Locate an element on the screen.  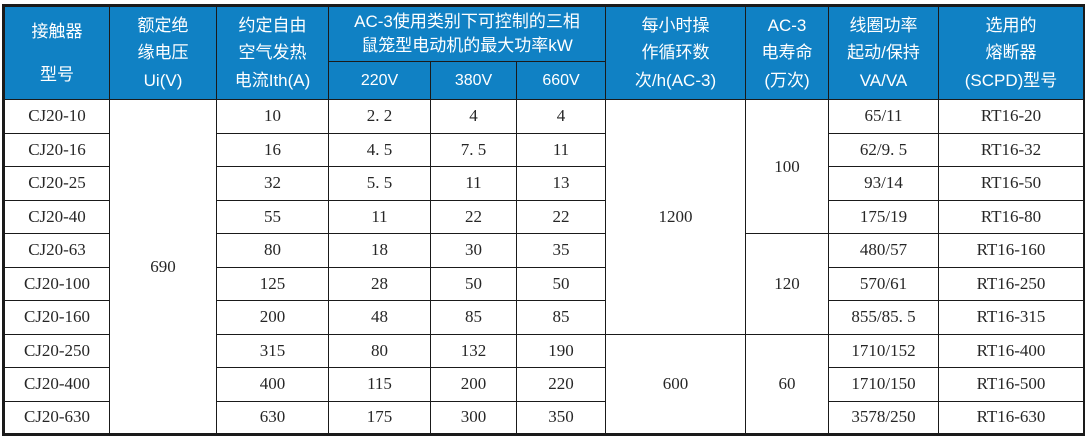
header-voltage-380v: 380V is located at coordinates (473, 80).